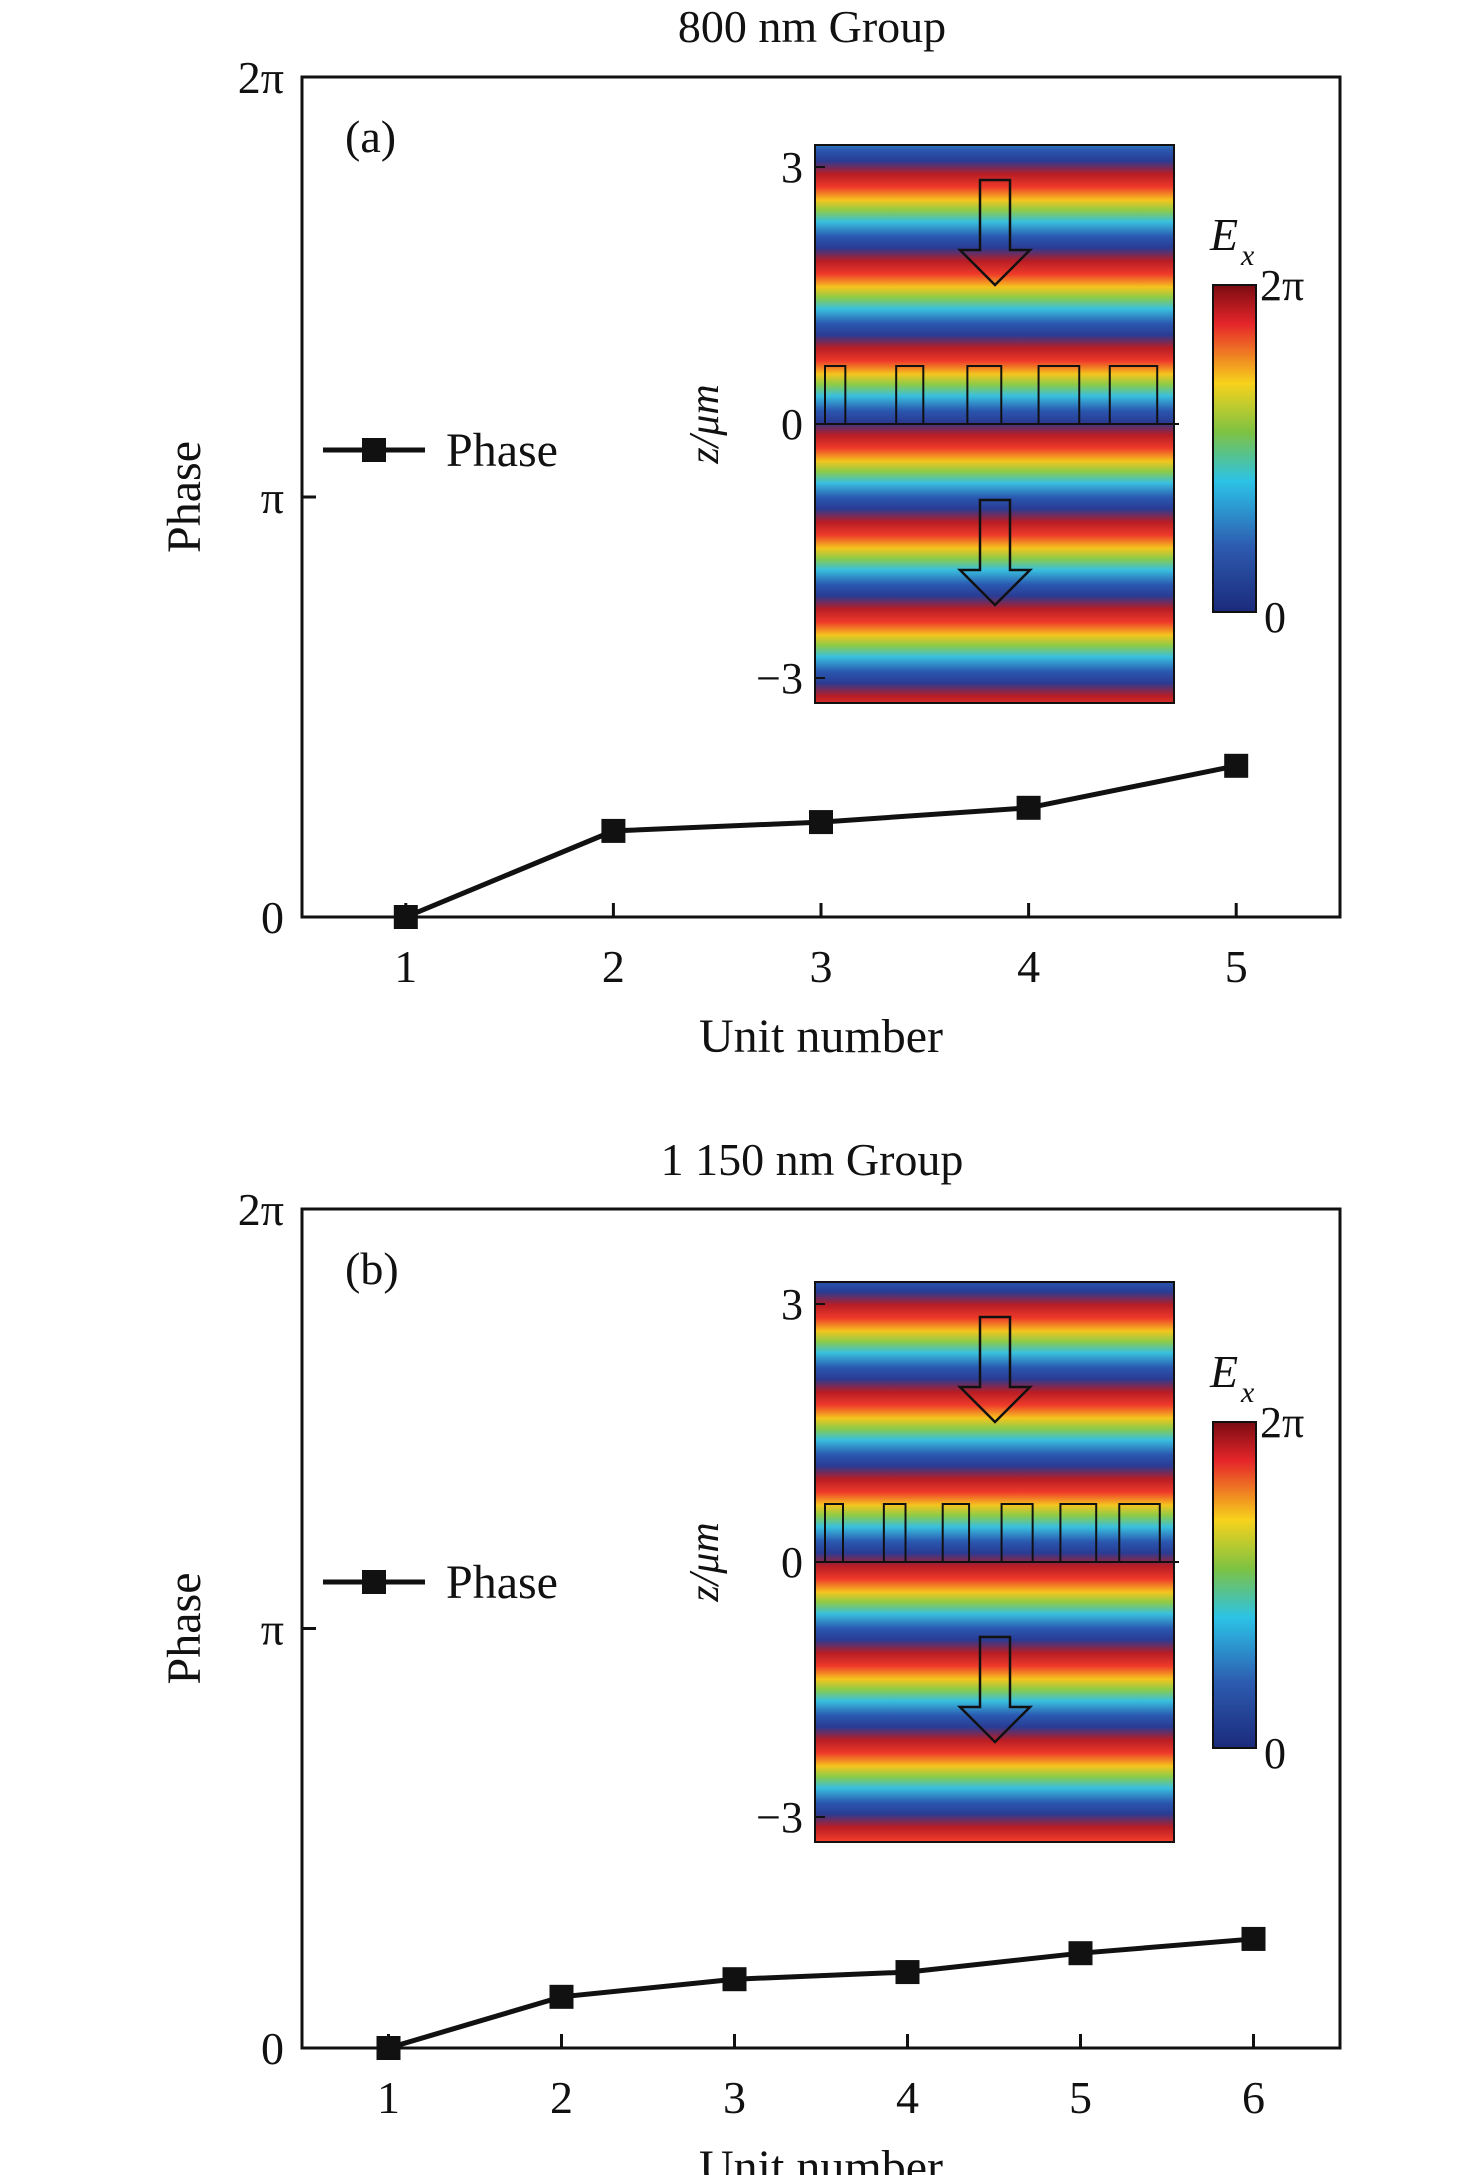 This screenshot has height=2175, width=1476. I want to click on panel-label: (a), so click(370, 136).